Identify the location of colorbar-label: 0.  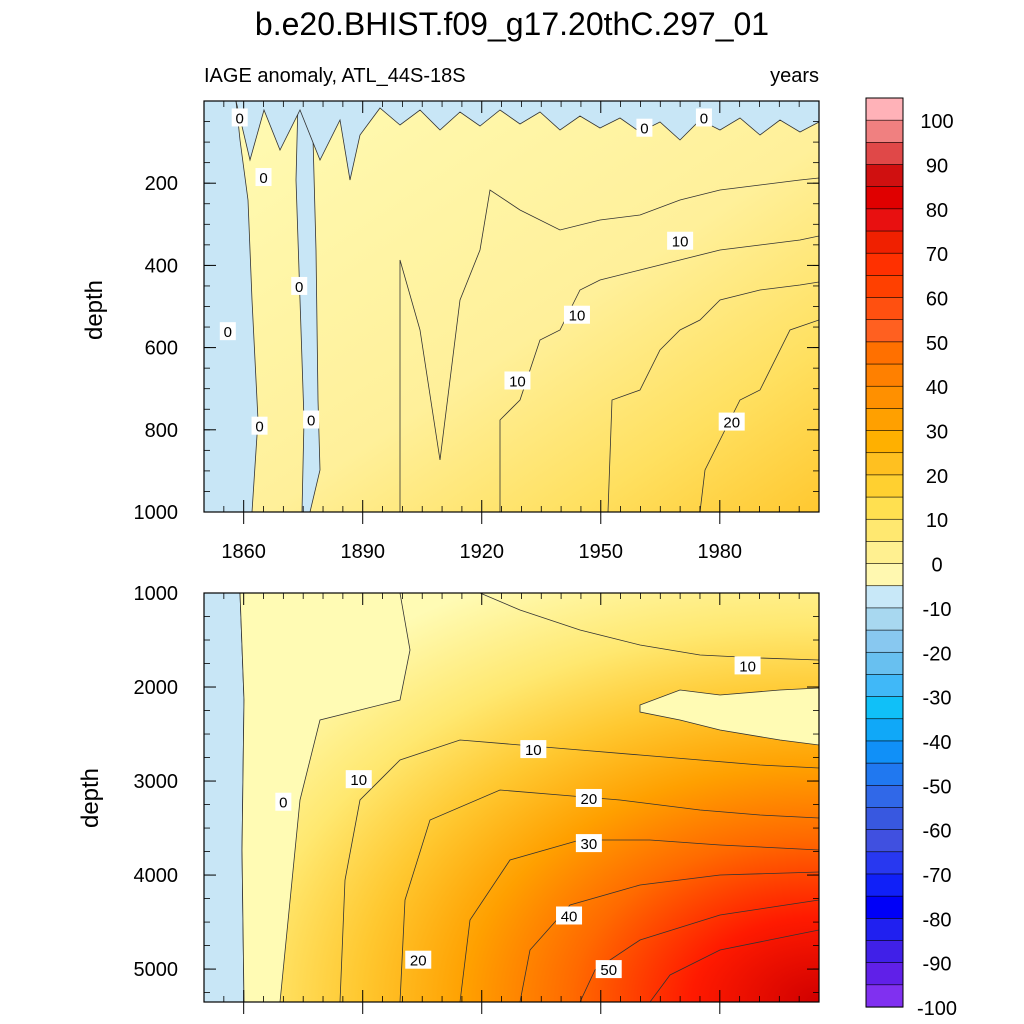
(936, 566).